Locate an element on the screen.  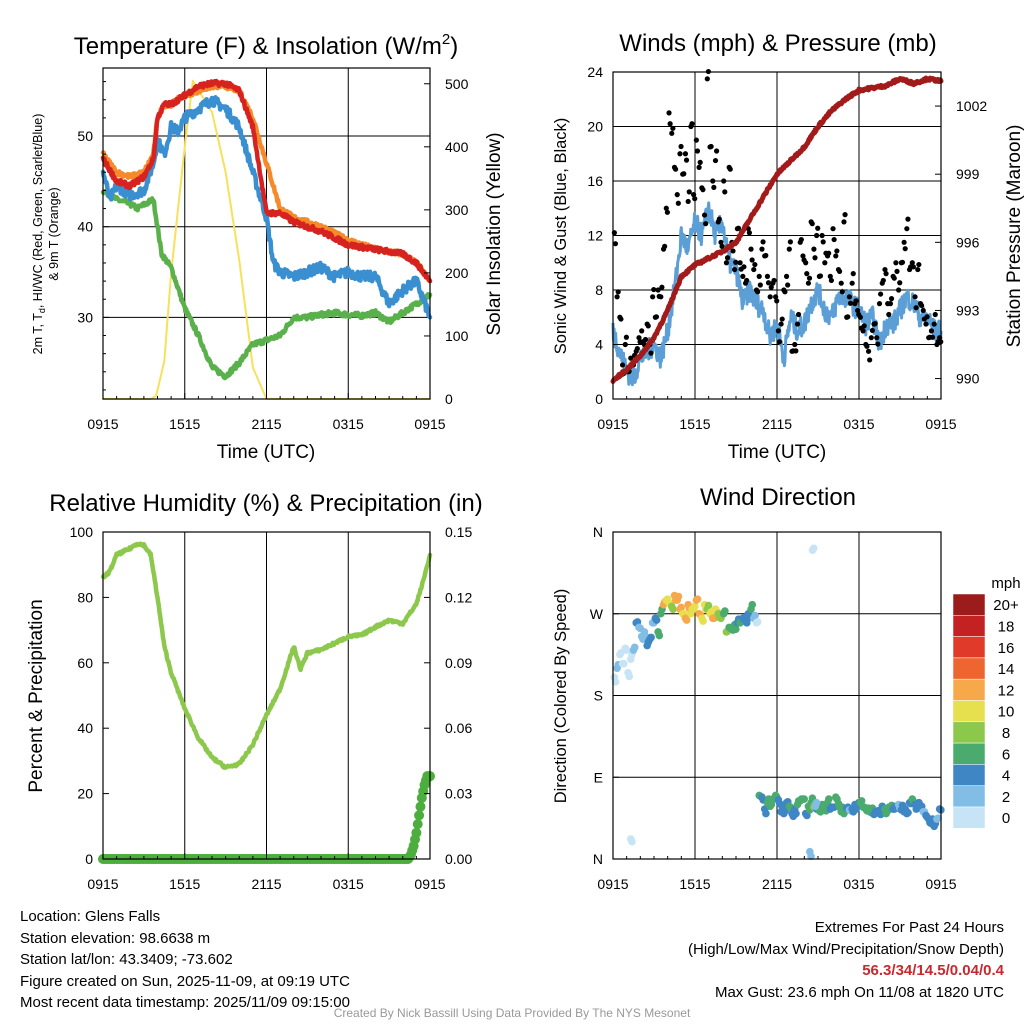
humidity-y-tick-label: 100 is located at coordinates (82, 532).